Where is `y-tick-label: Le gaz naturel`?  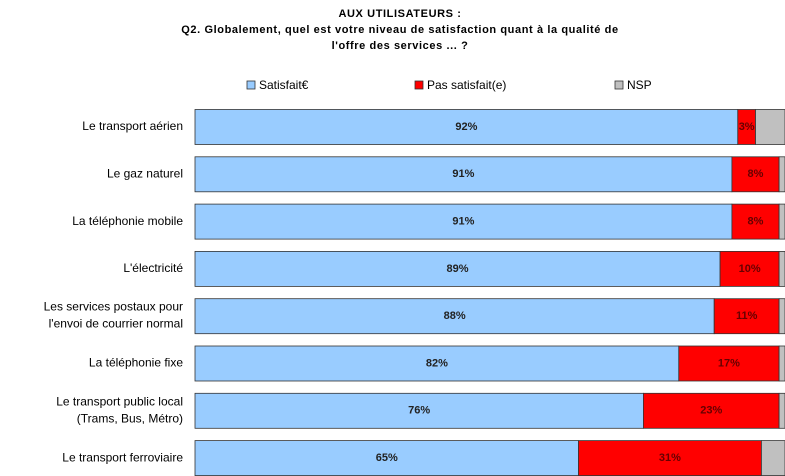
y-tick-label: Le gaz naturel is located at coordinates (145, 173).